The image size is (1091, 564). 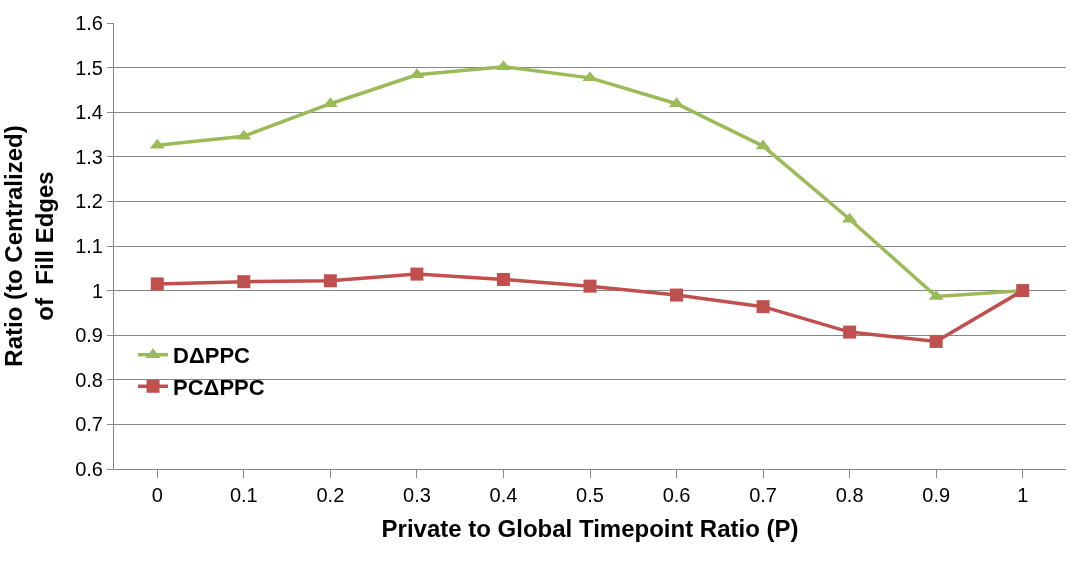 I want to click on x-tick-label: 0.7, so click(x=763, y=495).